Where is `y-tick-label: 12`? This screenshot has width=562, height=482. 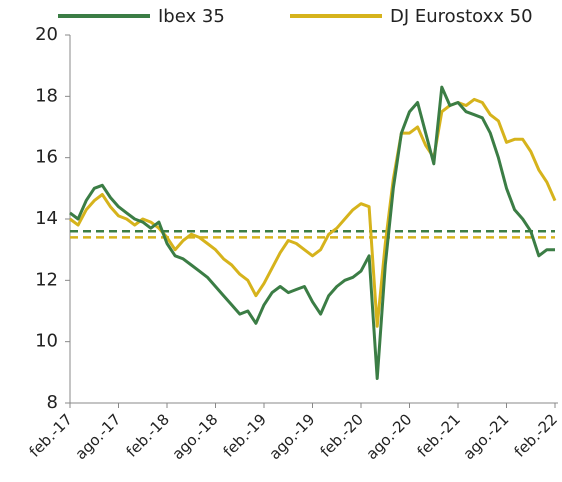
y-tick-label: 12 is located at coordinates (46, 279).